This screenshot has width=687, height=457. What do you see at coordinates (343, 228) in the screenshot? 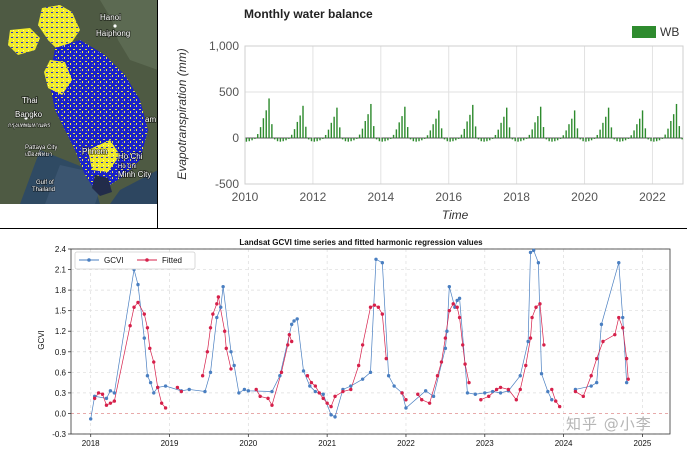
I see `panel-divider-horizontal` at bounding box center [343, 228].